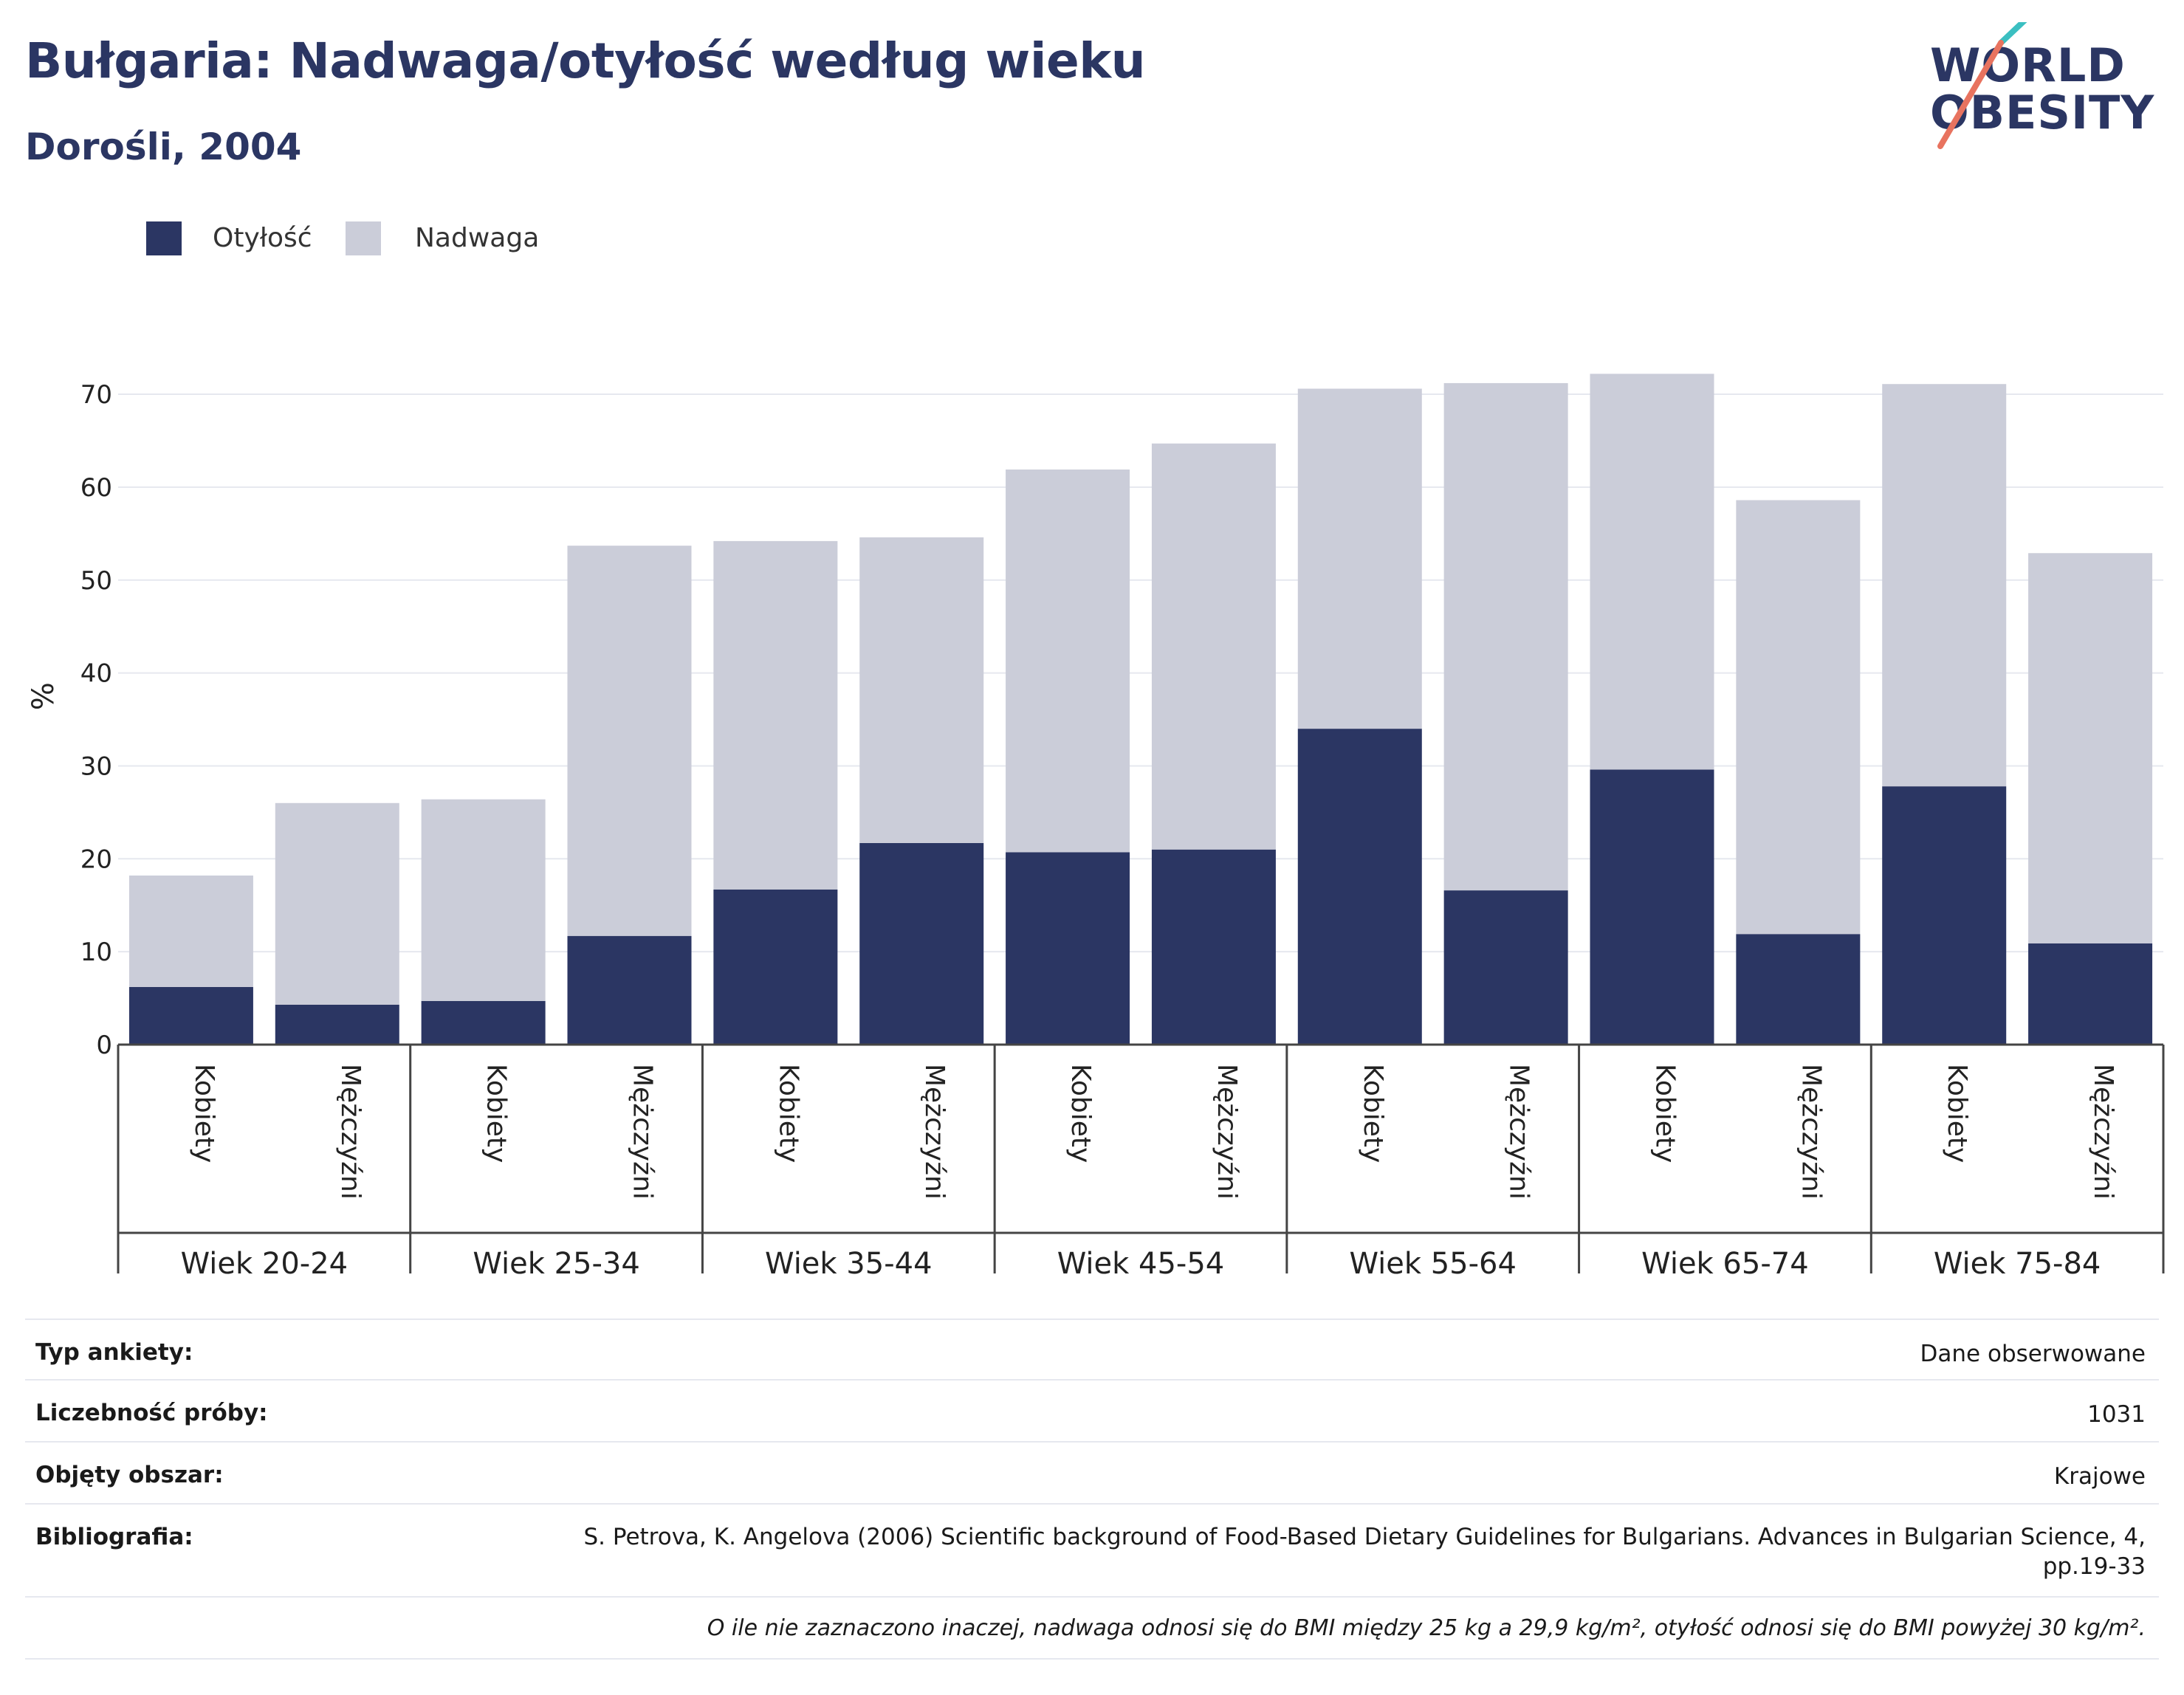  Describe the element at coordinates (2117, 1414) in the screenshot. I see `meta-value-sample-size: 1031` at that location.